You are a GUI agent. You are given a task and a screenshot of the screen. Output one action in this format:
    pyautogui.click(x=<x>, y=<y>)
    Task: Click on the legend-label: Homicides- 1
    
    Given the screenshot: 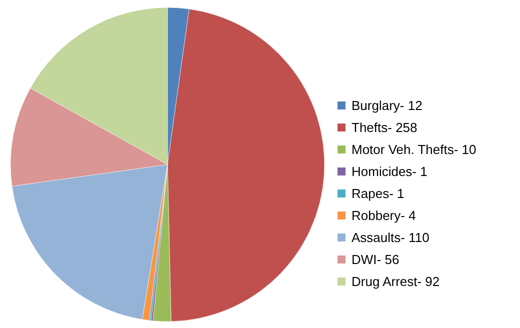 What is the action you would take?
    pyautogui.click(x=390, y=171)
    